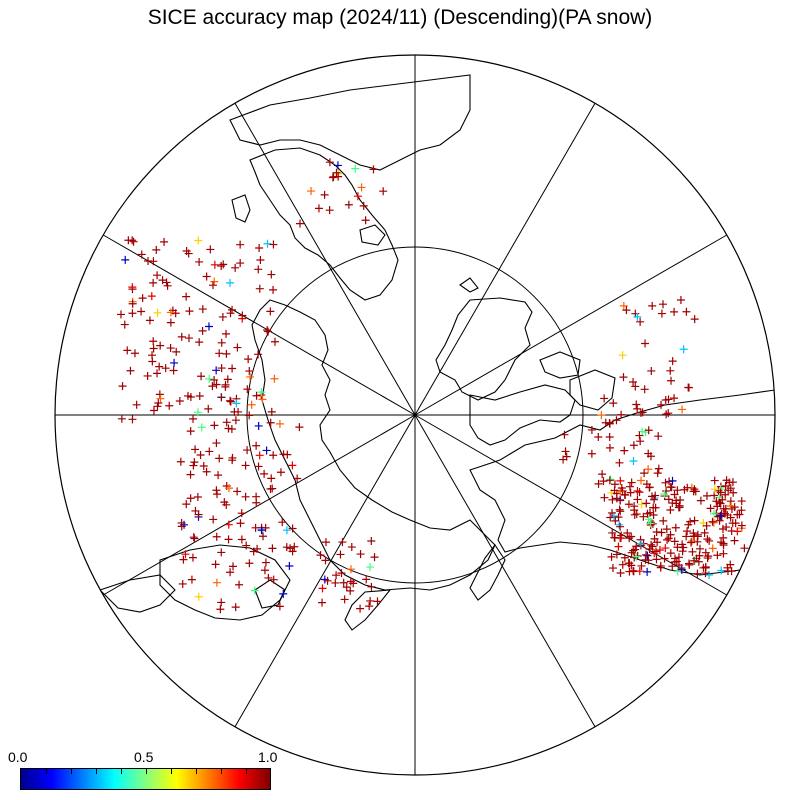 This screenshot has height=800, width=800. What do you see at coordinates (325, 571) in the screenshot?
I see `meridian-line` at bounding box center [325, 571].